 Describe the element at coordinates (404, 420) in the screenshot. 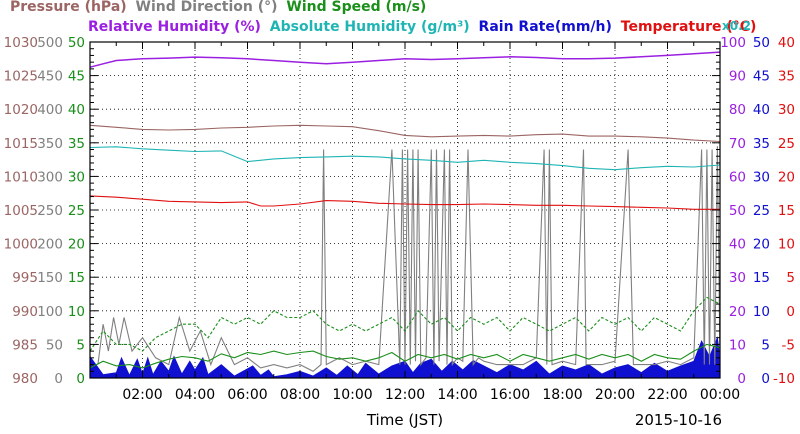

I see `x-axis-title: Time (JST)` at that location.